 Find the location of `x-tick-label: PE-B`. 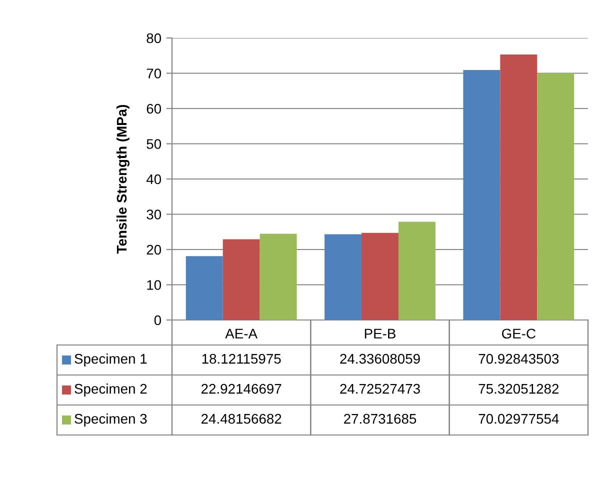

x-tick-label: PE-B is located at coordinates (380, 333).